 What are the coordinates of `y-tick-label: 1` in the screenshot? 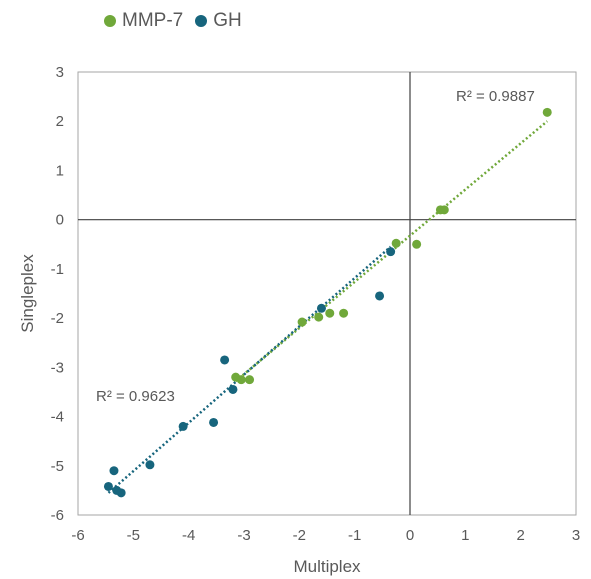 It's located at (60, 170).